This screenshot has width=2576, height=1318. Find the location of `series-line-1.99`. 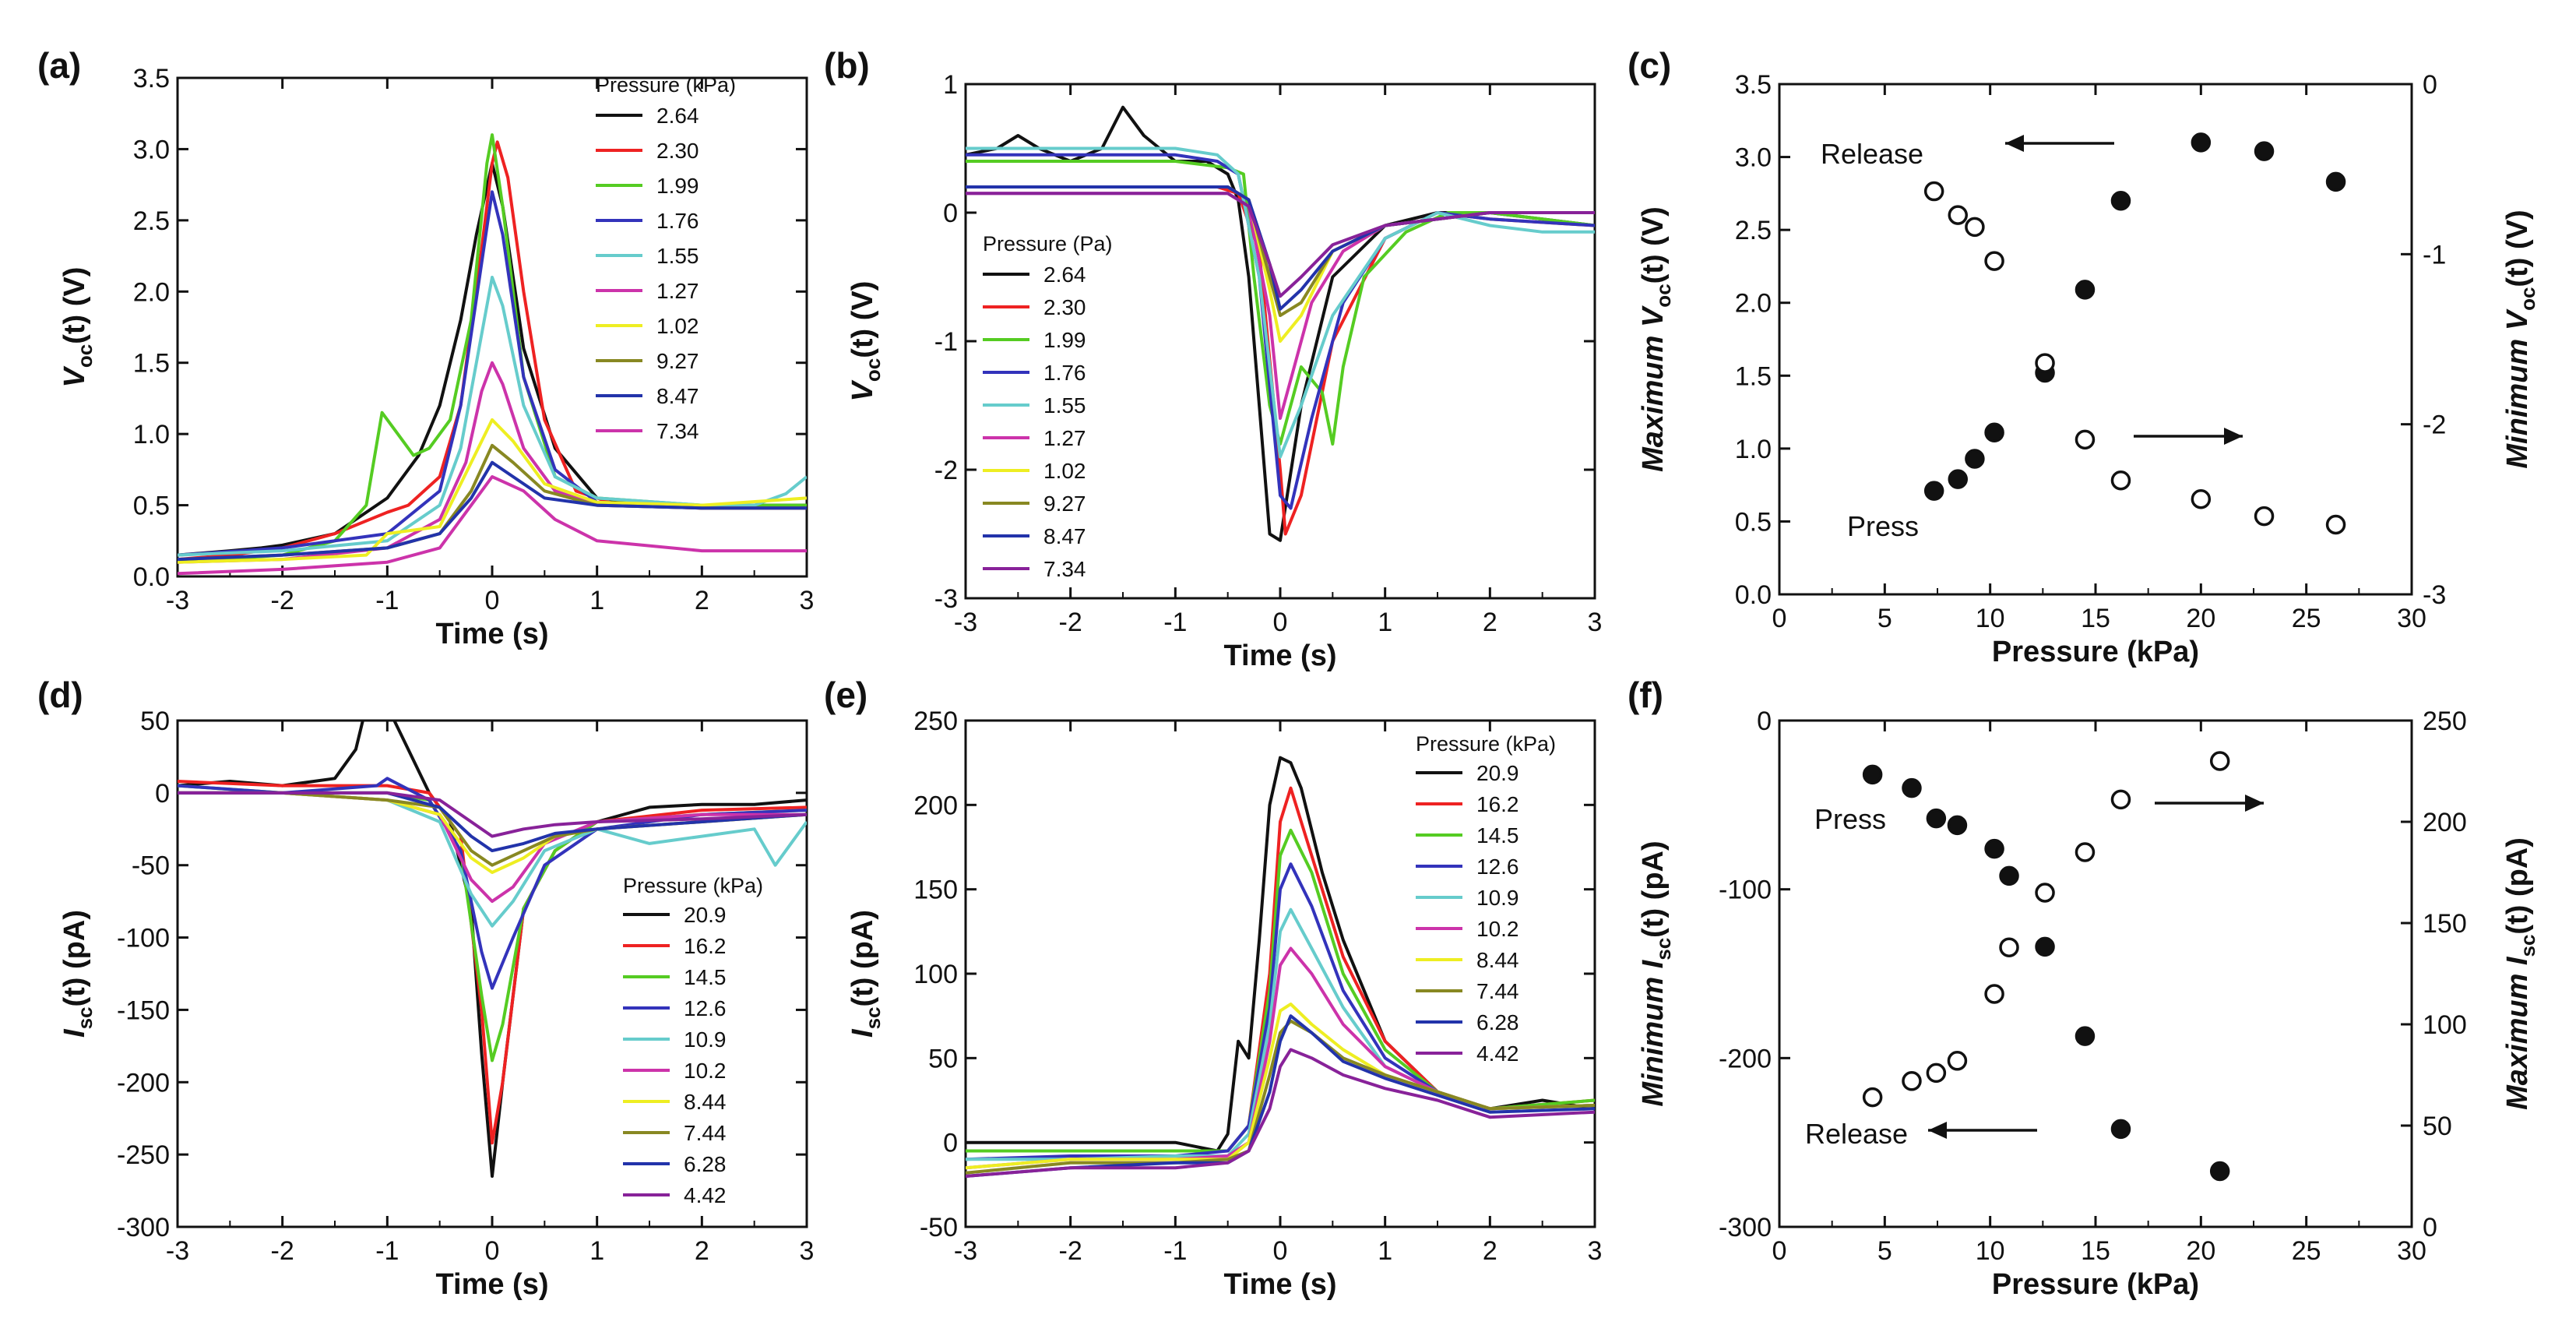

series-line-1.99 is located at coordinates (1280, 303).